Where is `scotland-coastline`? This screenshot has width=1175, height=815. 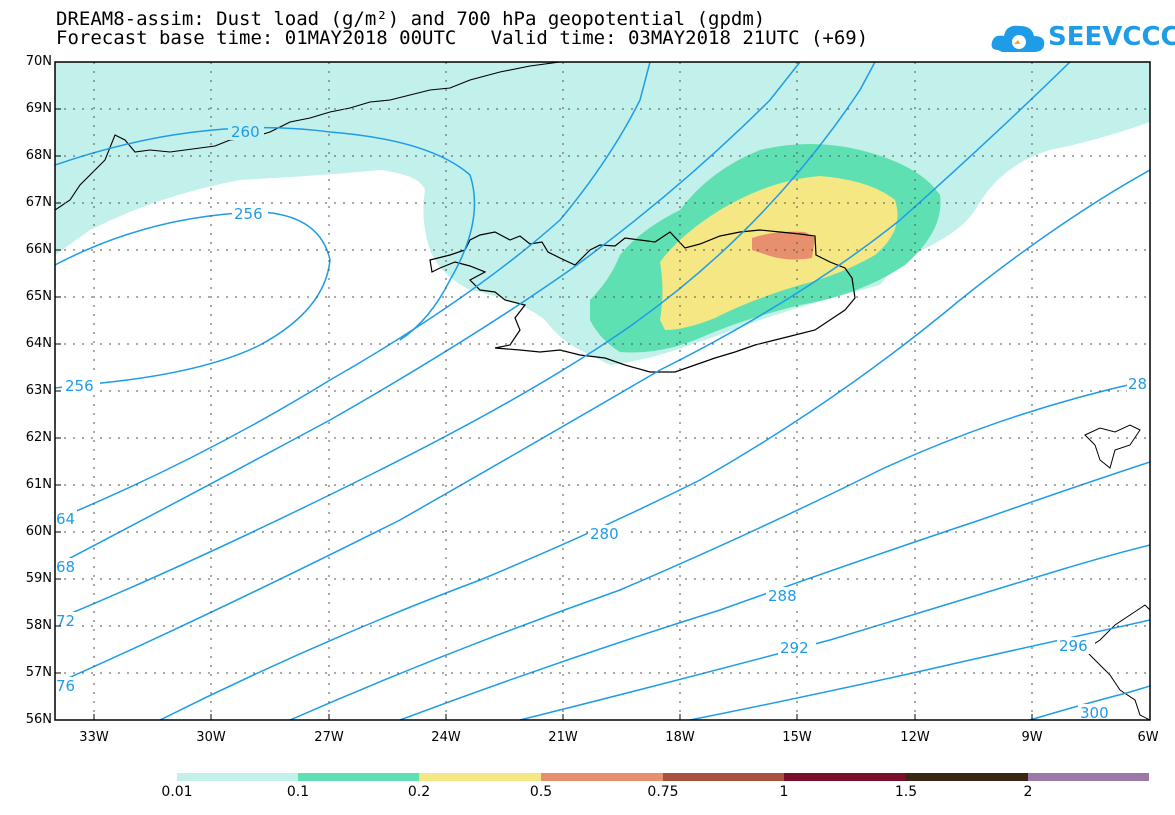 scotland-coastline is located at coordinates (1117, 662).